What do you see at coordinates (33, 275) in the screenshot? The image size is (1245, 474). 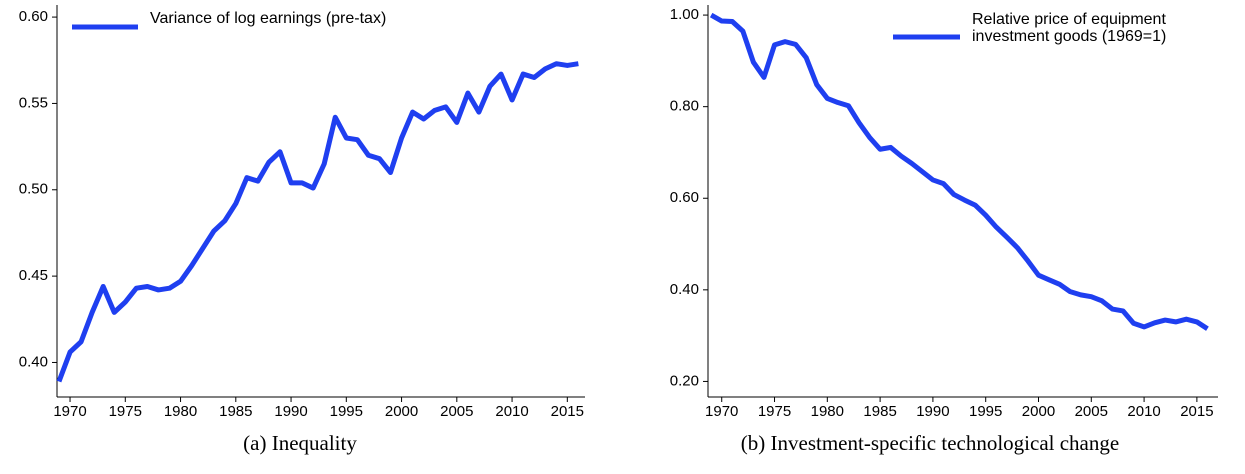 I see `y-tick-label: 0.45` at bounding box center [33, 275].